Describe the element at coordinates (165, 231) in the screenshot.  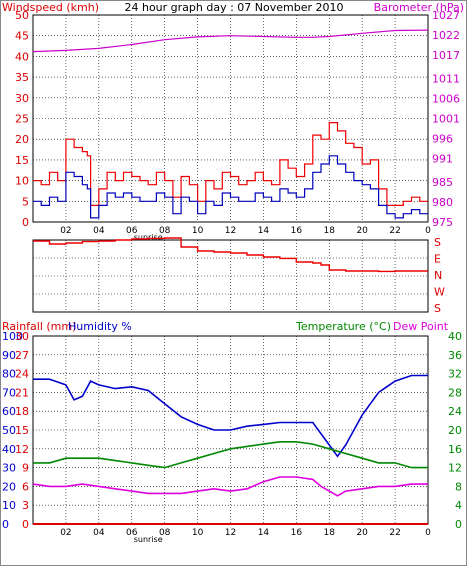
I see `wind-x-tick-label: 08` at that location.